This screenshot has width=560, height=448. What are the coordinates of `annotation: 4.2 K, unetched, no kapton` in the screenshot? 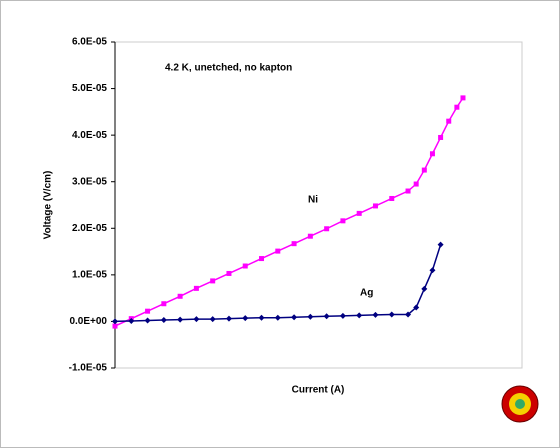 It's located at (228, 68).